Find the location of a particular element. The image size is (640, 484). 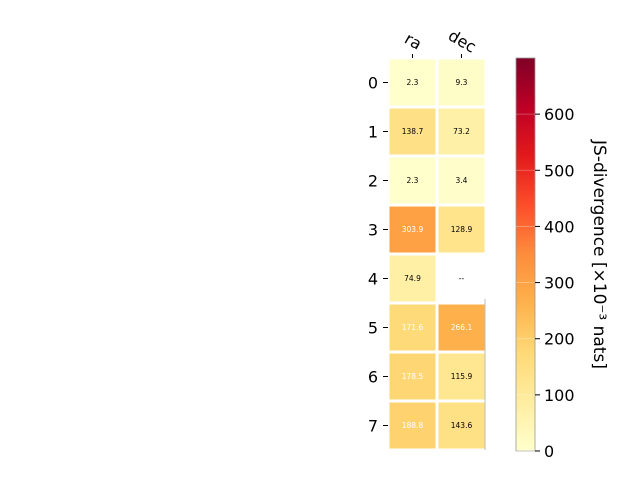

heatmap-cell-5-dec is located at coordinates (461, 327).